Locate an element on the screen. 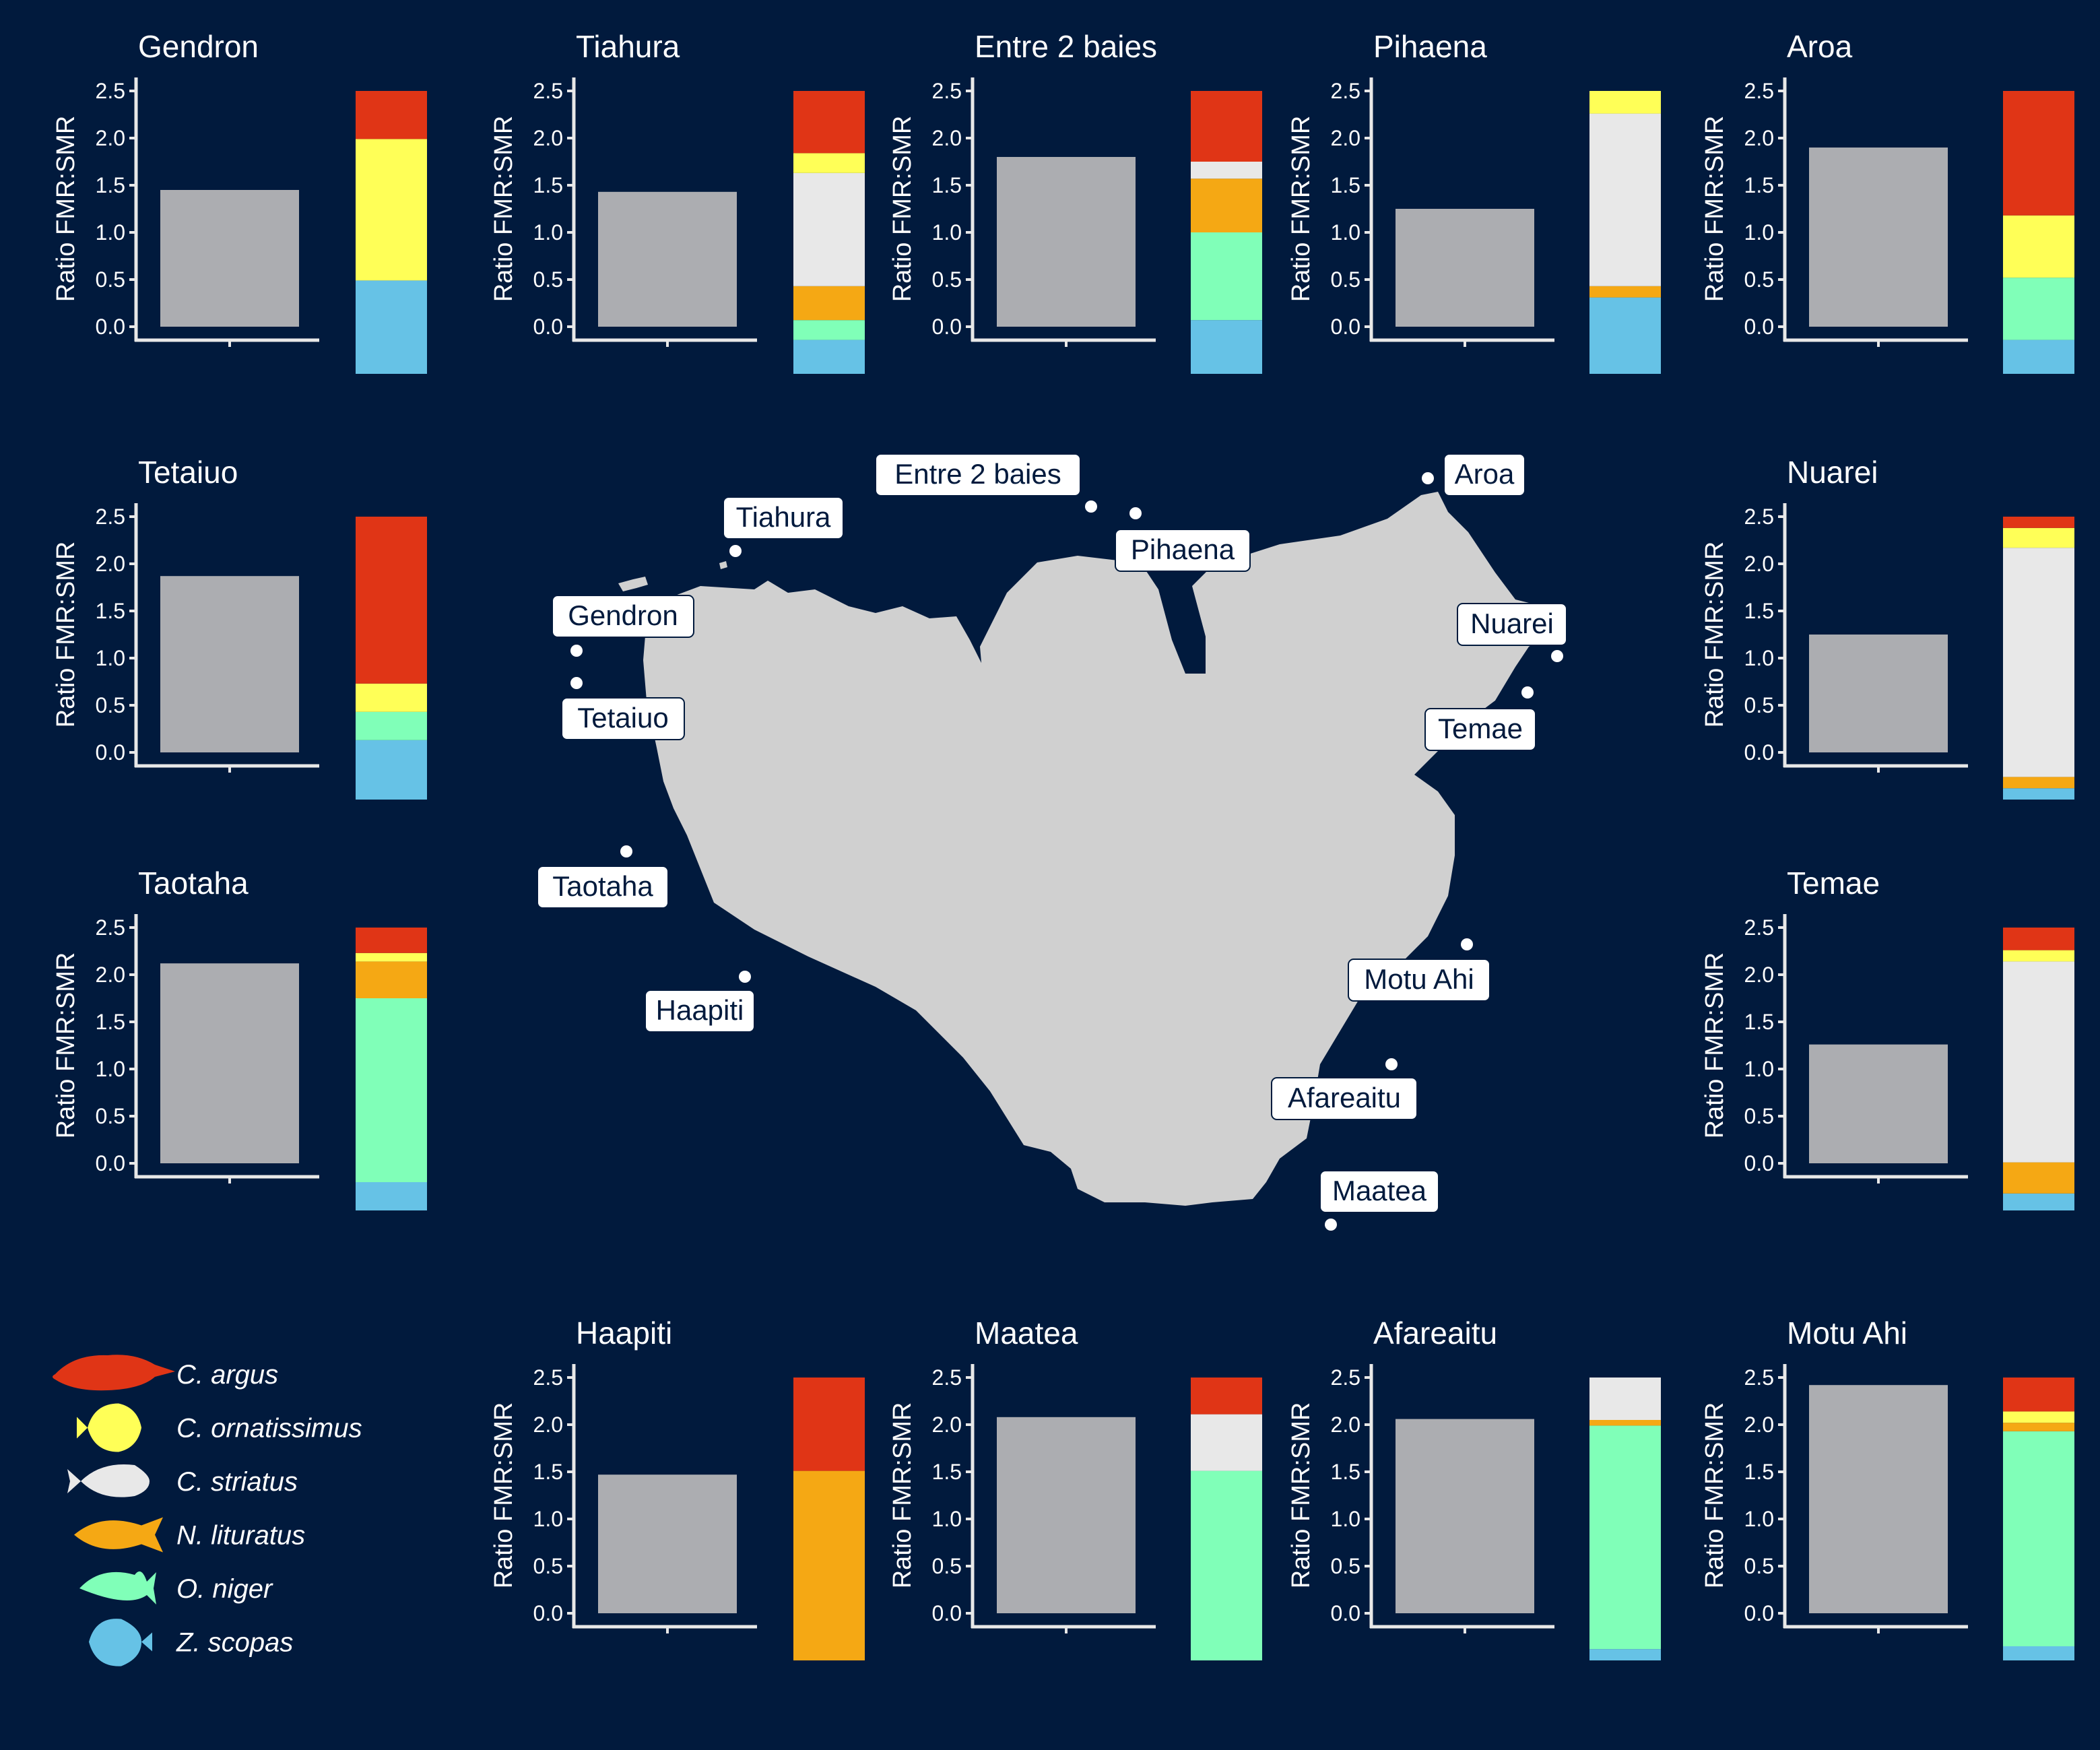 Image resolution: width=2100 pixels, height=1750 pixels. map-site-motu-ahi: Motu Ahi is located at coordinates (1419, 970).